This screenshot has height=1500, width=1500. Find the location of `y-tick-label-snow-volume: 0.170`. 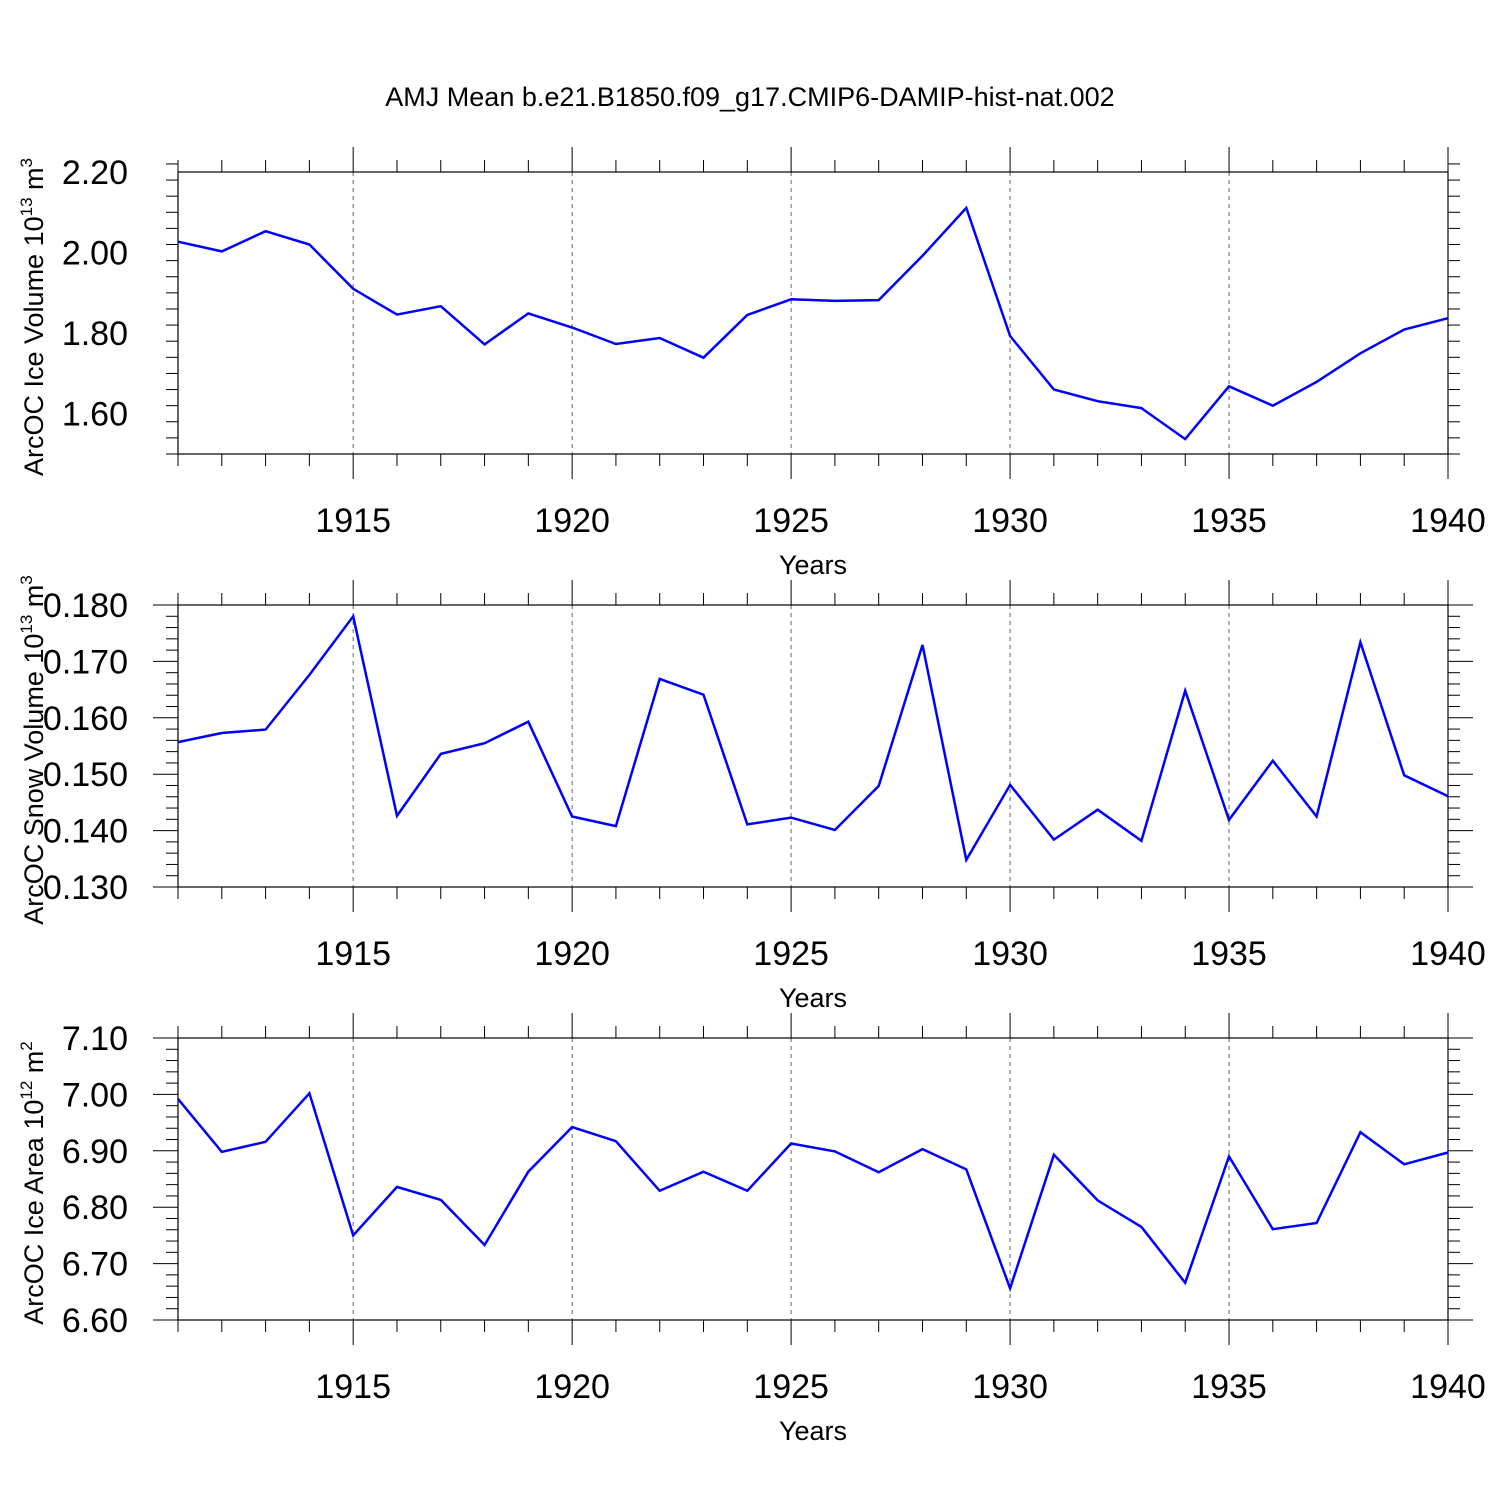

y-tick-label-snow-volume: 0.170 is located at coordinates (85, 662).